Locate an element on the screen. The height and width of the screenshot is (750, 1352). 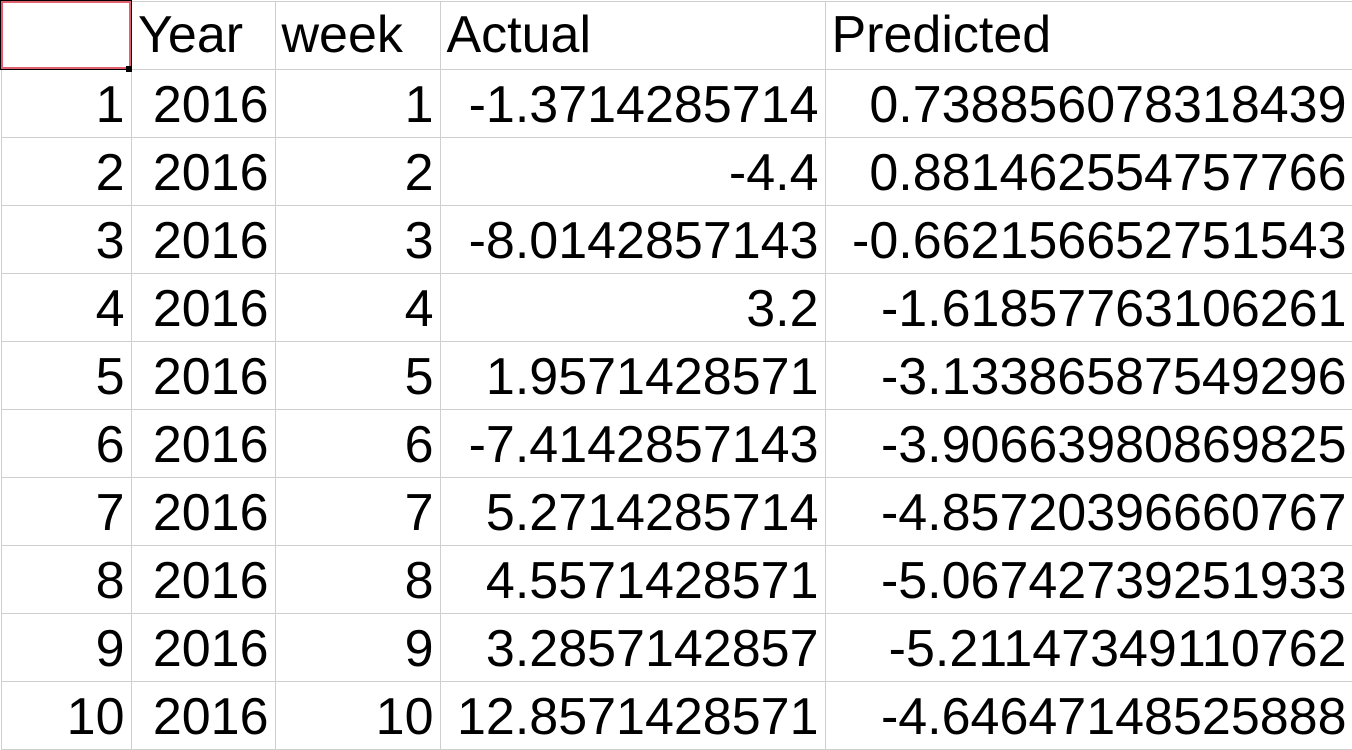
cell-index: 6 is located at coordinates (66, 443).